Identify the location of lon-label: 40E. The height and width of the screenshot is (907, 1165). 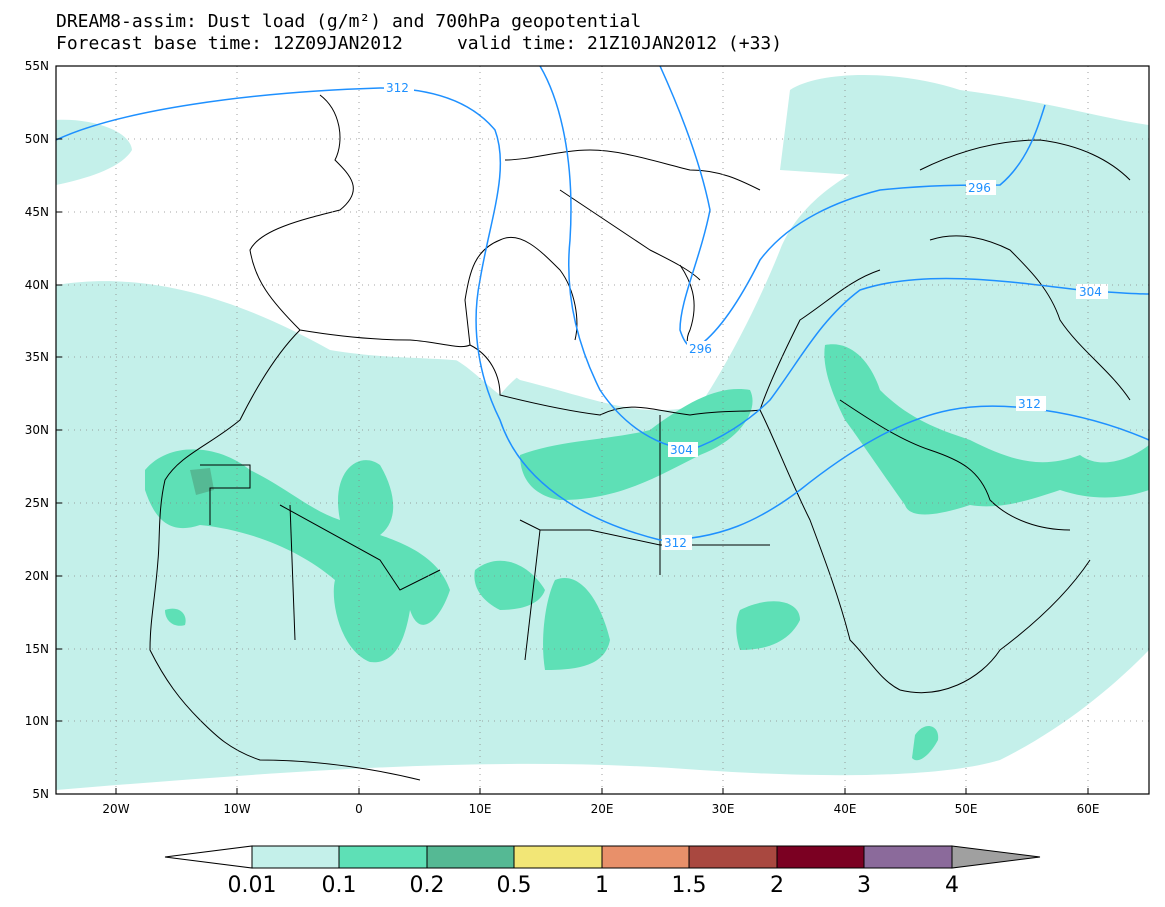
(845, 809).